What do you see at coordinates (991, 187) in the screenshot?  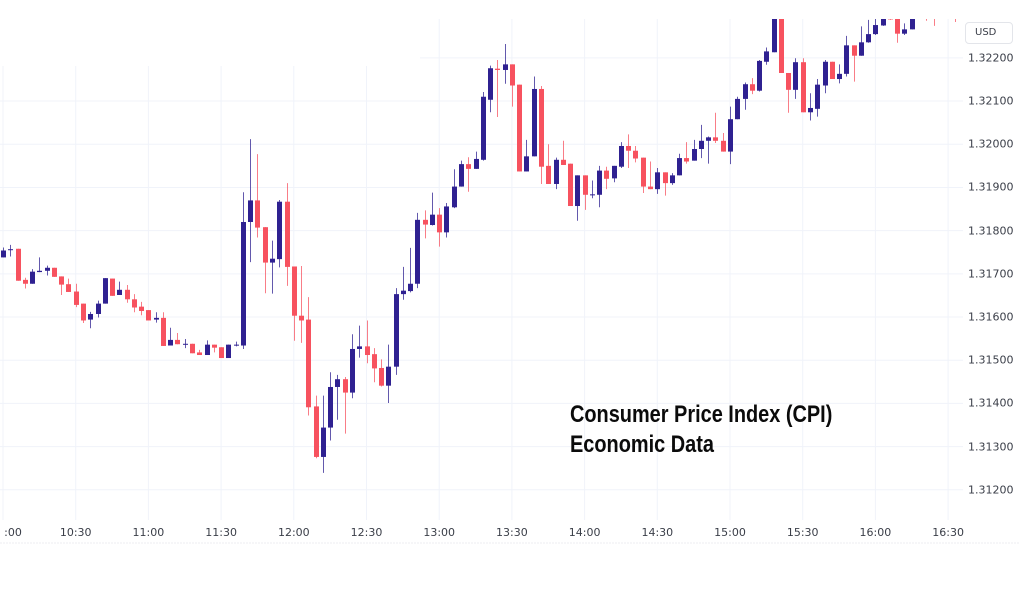 I see `price-tick-label: 1.31900` at bounding box center [991, 187].